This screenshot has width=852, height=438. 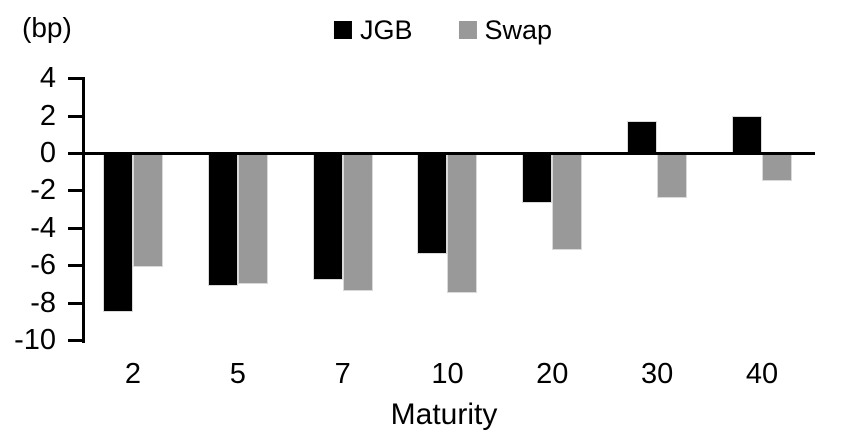 I want to click on y-tick-label: 4, so click(x=47, y=78).